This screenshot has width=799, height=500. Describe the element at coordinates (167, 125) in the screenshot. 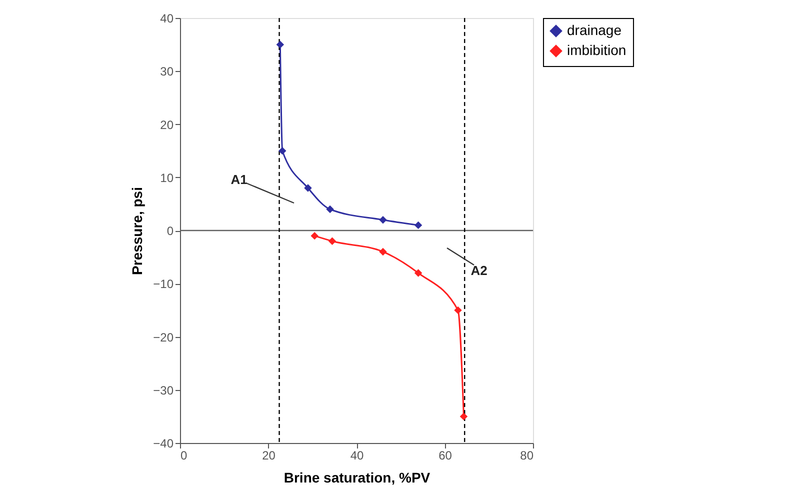

I see `y-tick-label: 20` at that location.